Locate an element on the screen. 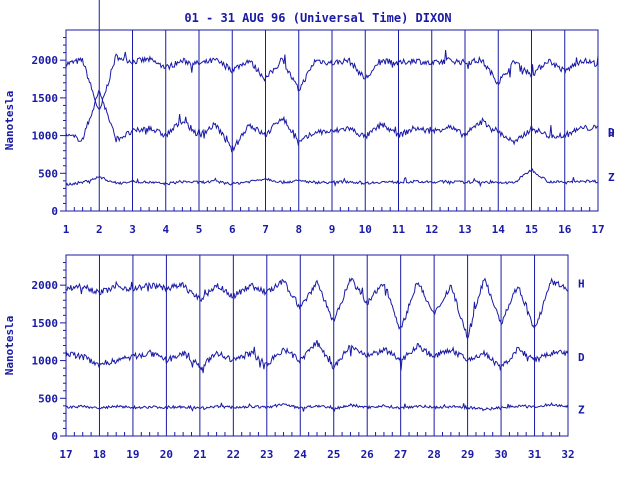 The width and height of the screenshot is (640, 480). x-tick-label: 30 is located at coordinates (500, 454).